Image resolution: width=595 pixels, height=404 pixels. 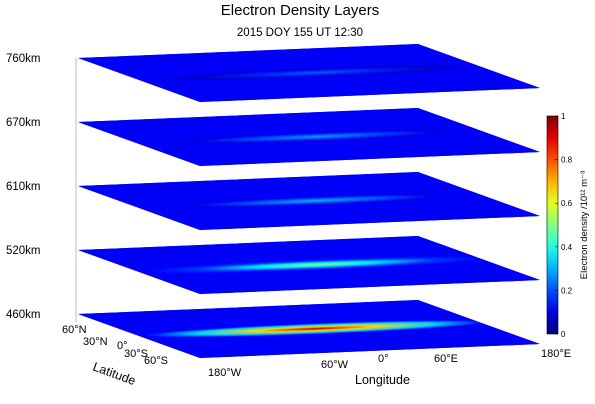 I want to click on lat-tick-label: 60°S, so click(x=156, y=361).